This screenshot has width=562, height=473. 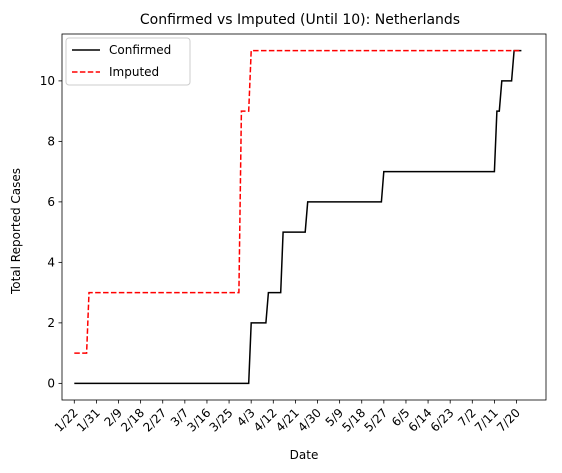 I want to click on x-tick-label: 2/27, so click(x=154, y=420).